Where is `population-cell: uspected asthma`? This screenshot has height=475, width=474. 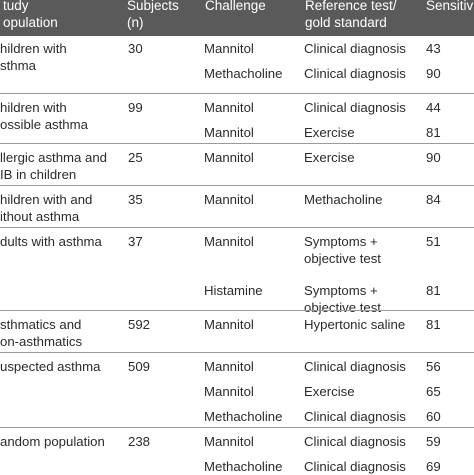 population-cell: uspected asthma is located at coordinates (50, 366).